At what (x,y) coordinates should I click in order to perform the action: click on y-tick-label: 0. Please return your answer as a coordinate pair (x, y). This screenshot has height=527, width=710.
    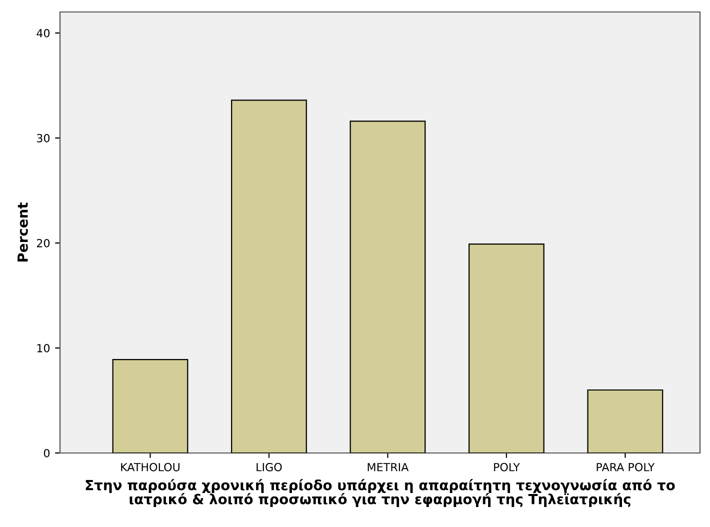
    Looking at the image, I should click on (47, 453).